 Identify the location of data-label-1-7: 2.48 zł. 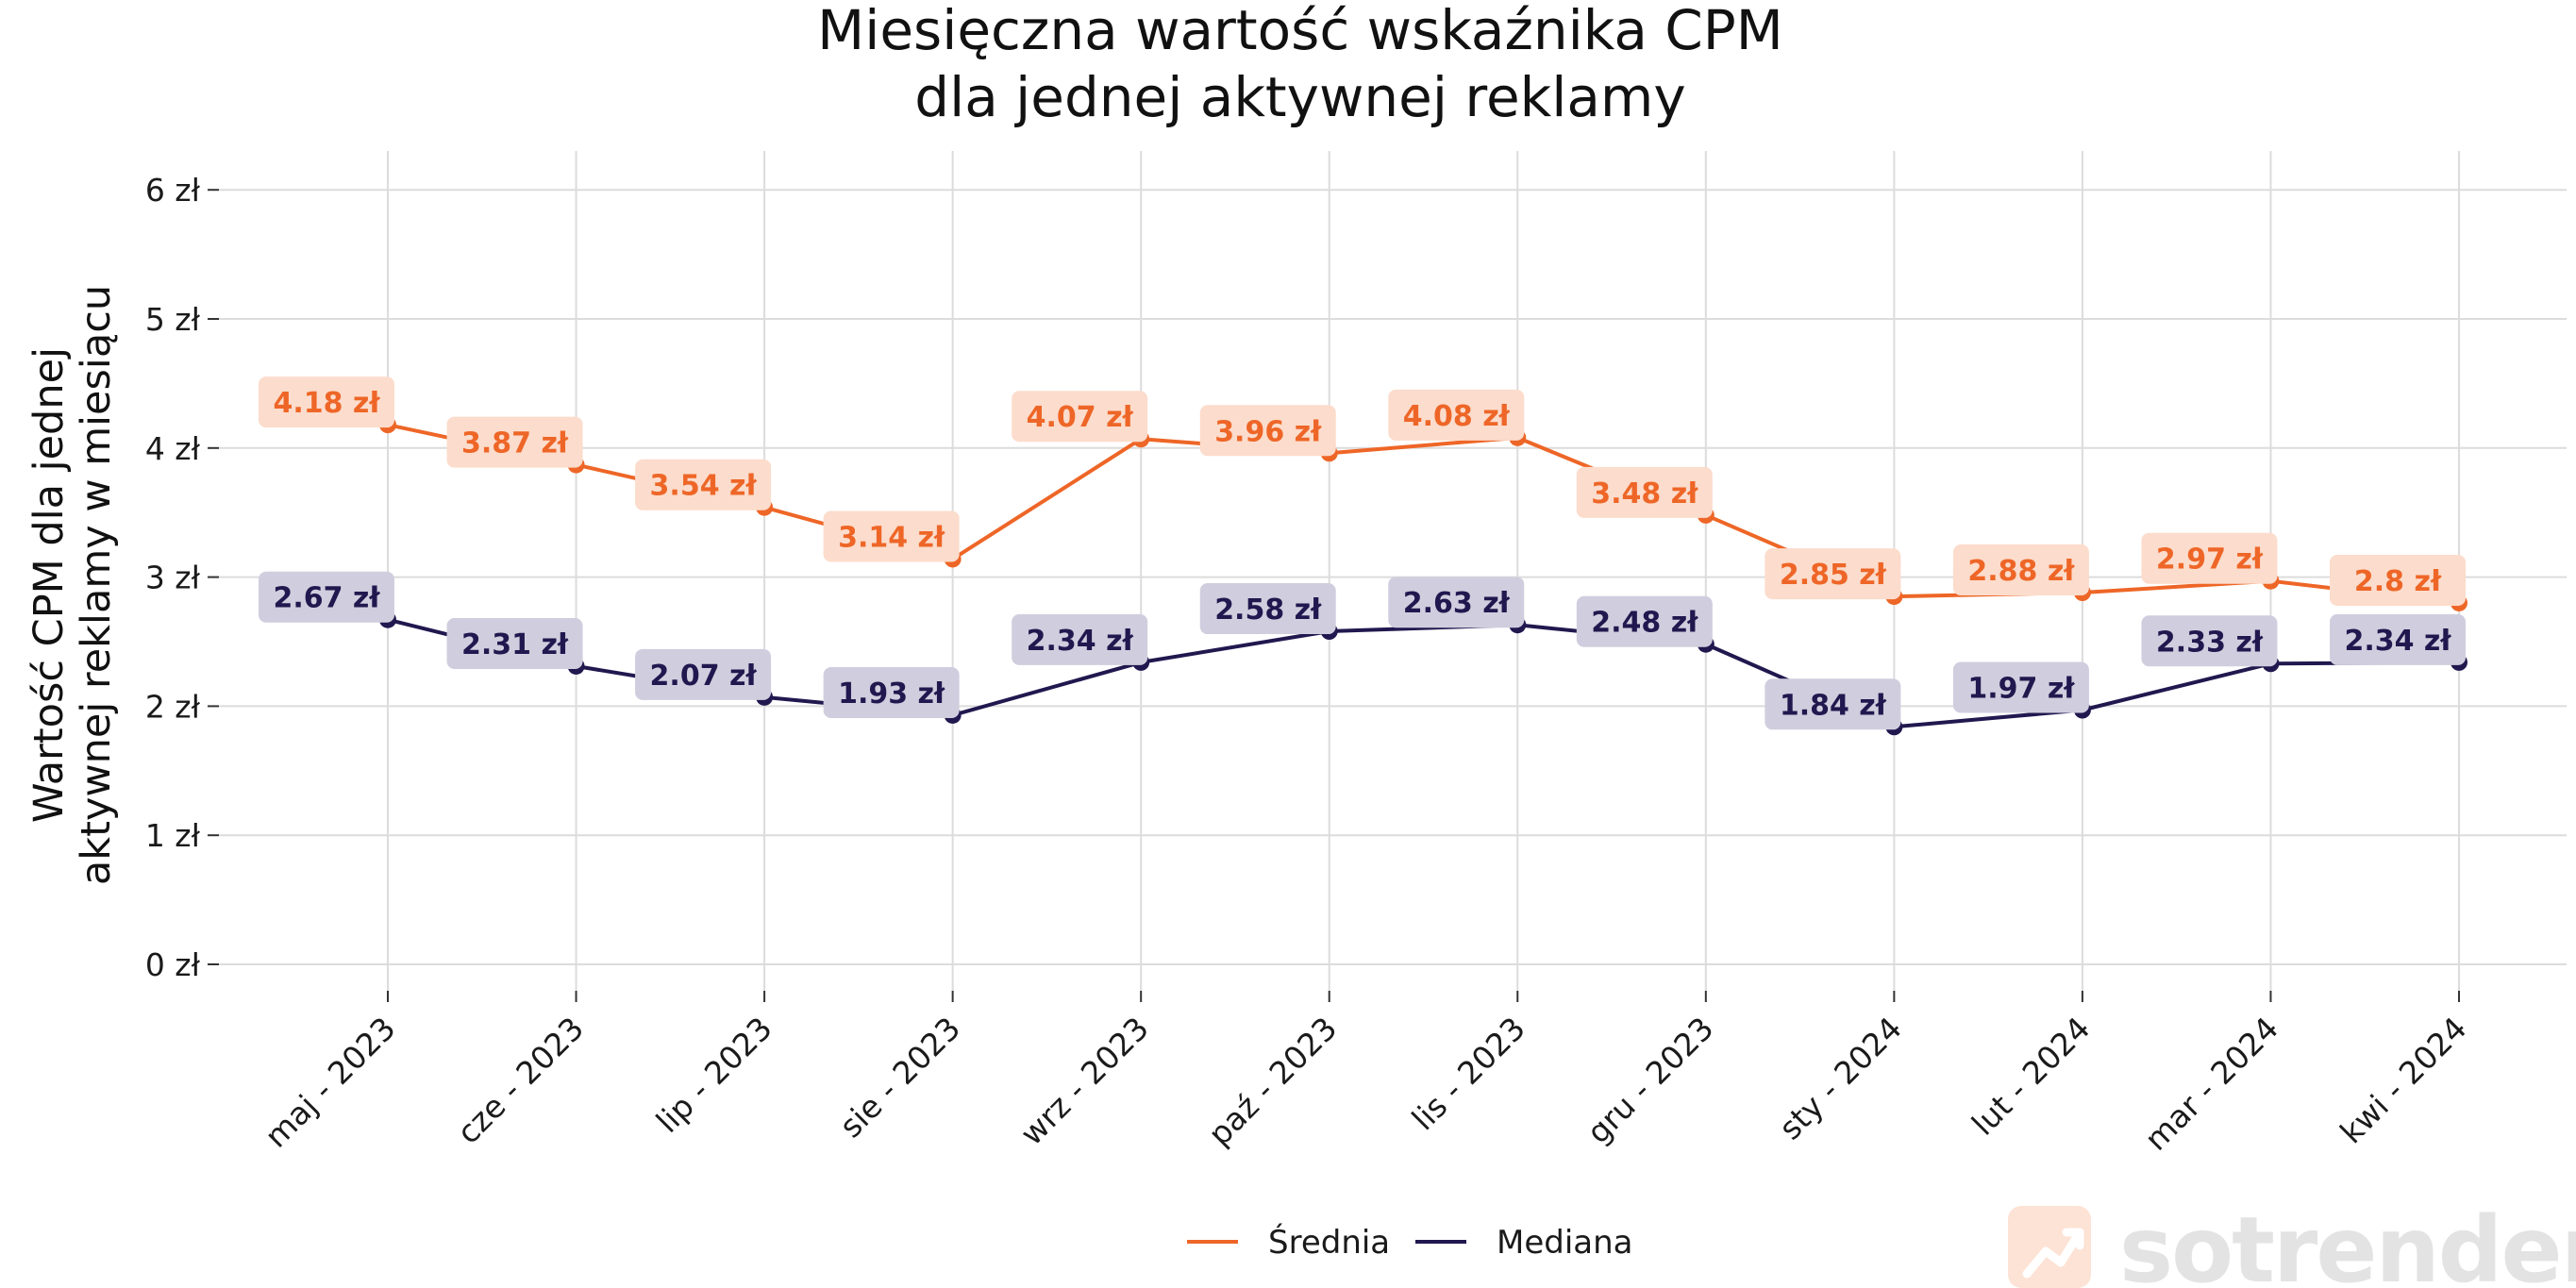
(1644, 621).